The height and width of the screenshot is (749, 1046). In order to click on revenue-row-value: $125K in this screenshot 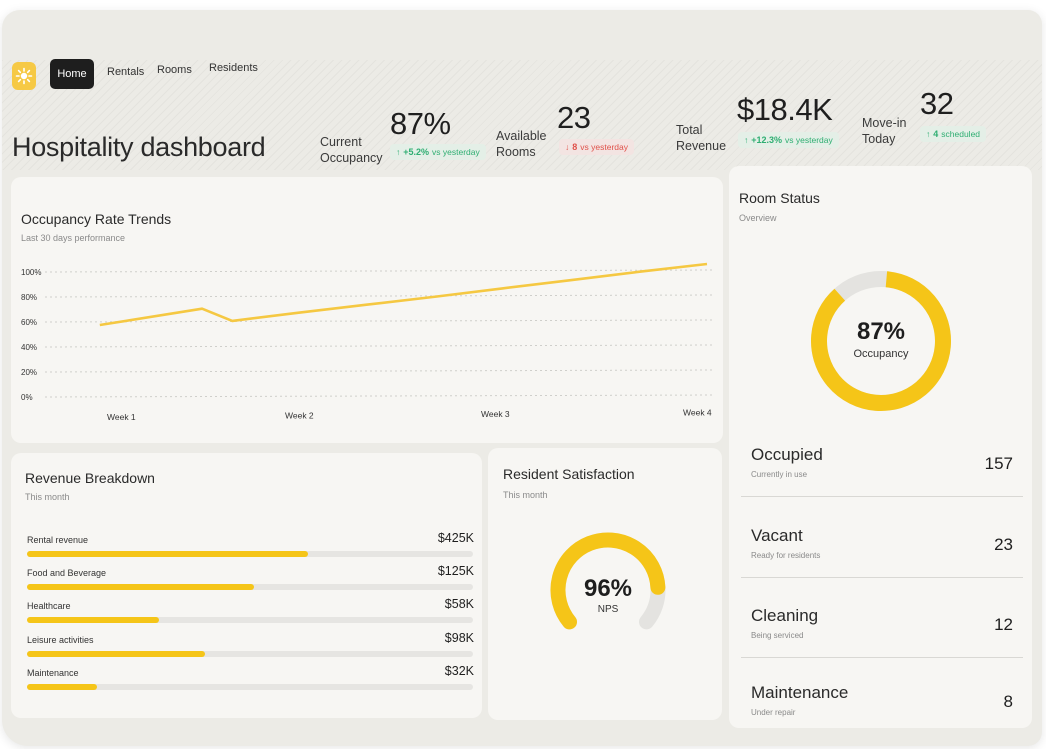, I will do `click(455, 571)`.